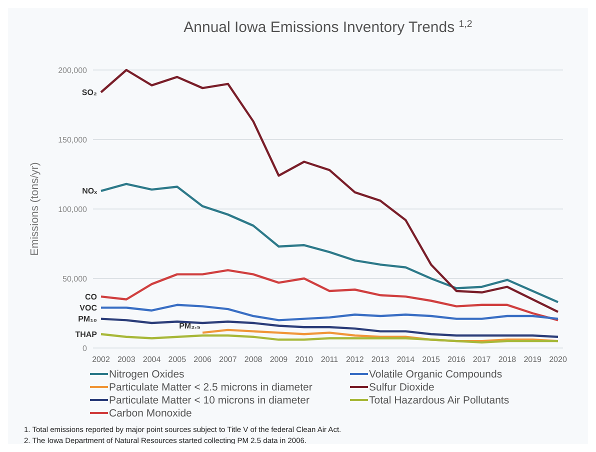  What do you see at coordinates (228, 359) in the screenshot?
I see `x-tick-label: 2007` at bounding box center [228, 359].